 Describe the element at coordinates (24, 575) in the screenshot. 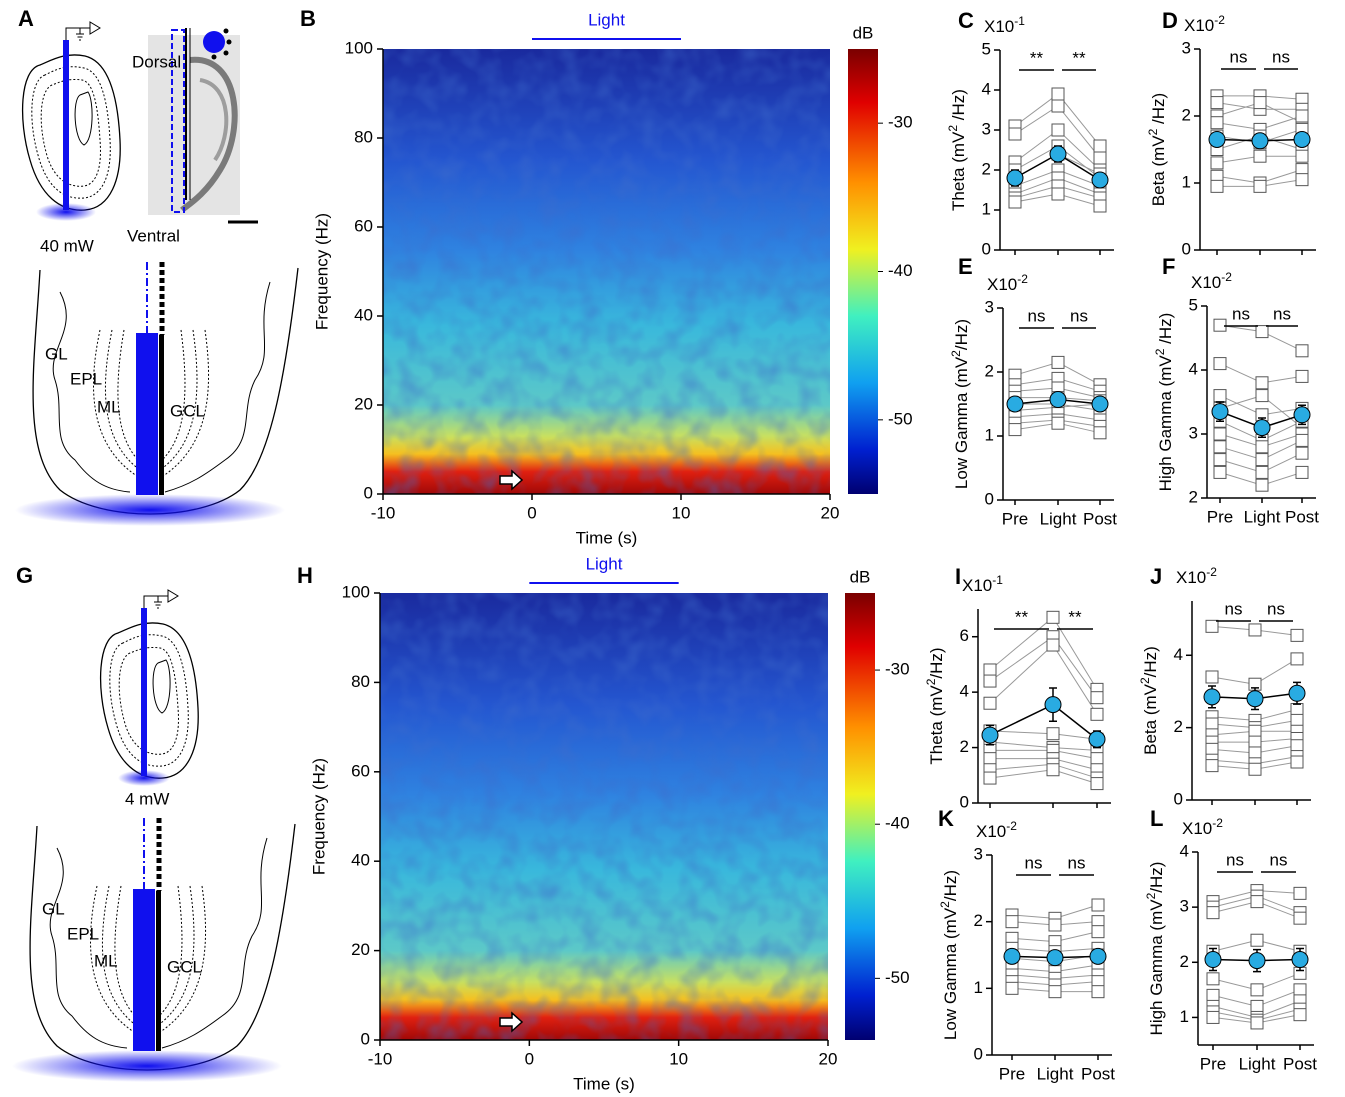

I see `panel-letter: G` at that location.